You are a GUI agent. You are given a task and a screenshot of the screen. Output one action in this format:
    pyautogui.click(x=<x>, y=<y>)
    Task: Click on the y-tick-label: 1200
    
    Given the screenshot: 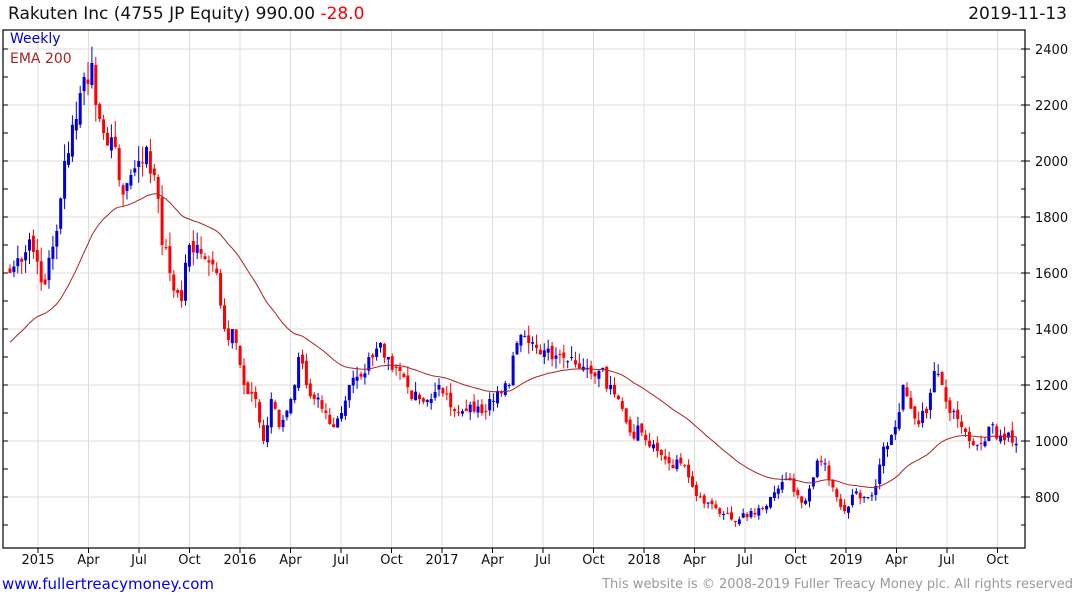 What is the action you would take?
    pyautogui.click(x=1051, y=386)
    